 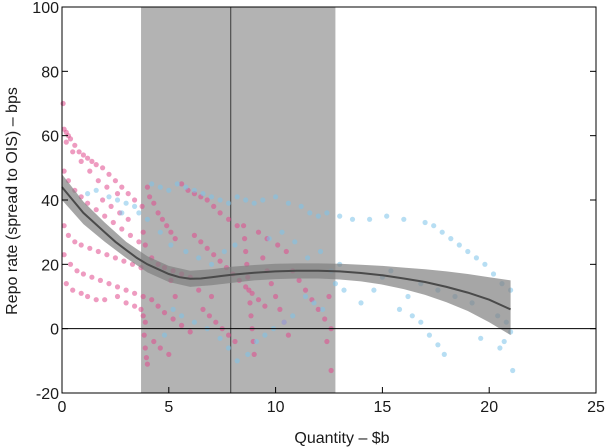 I want to click on x-tick-label: 10, so click(x=276, y=407).